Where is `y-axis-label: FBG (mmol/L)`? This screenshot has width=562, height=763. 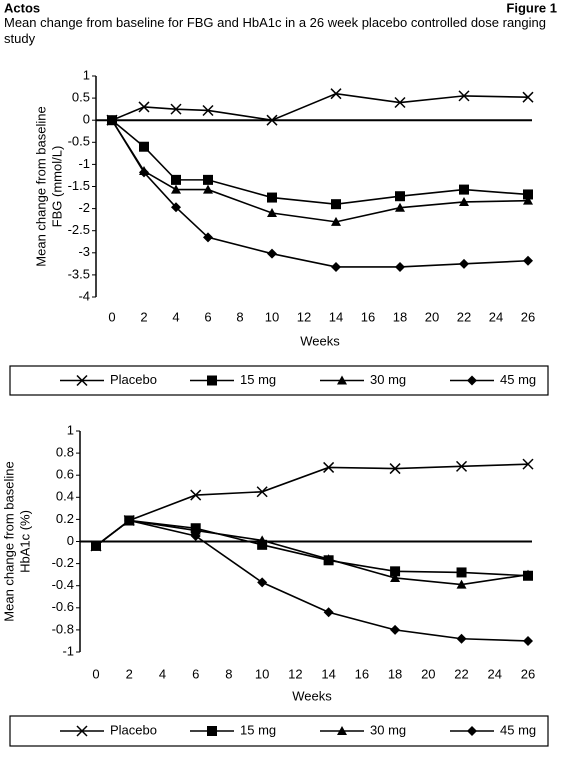
y-axis-label: FBG (mmol/L) is located at coordinates (56, 187).